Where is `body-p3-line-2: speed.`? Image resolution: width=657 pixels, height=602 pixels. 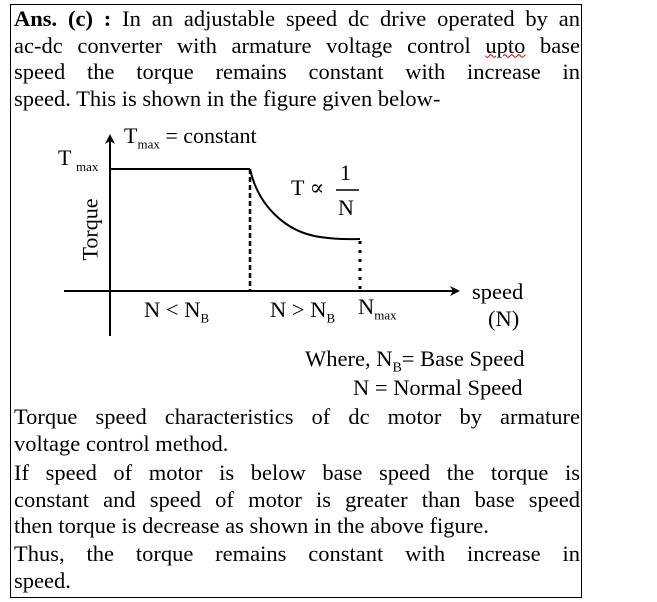
body-p3-line-2: speed. is located at coordinates (42, 580).